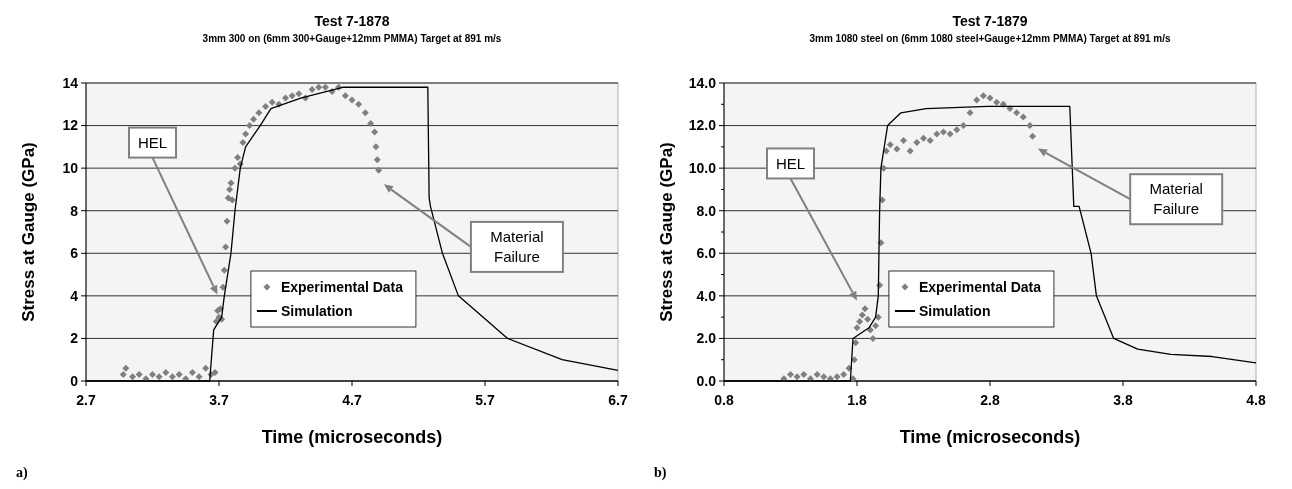 This screenshot has width=1292, height=489. I want to click on x-tick-label: 3.8, so click(1123, 400).